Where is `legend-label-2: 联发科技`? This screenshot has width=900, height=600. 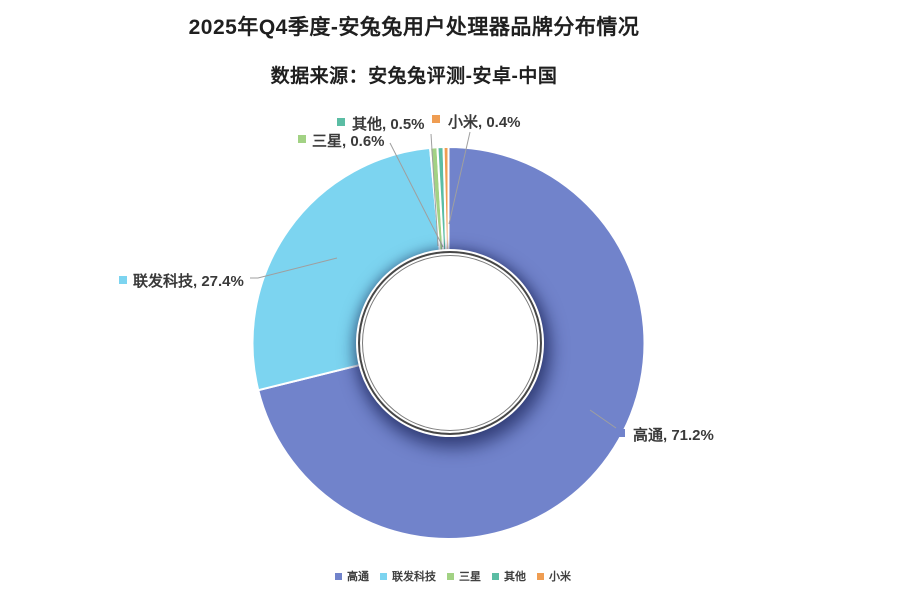
legend-label-2: 联发科技 is located at coordinates (414, 577).